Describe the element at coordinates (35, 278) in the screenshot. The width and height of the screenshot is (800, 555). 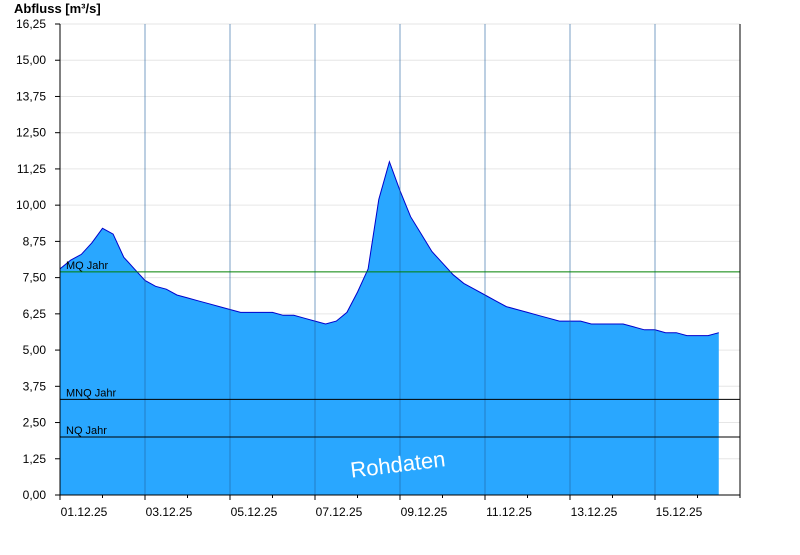
I see `y-tick-label: 7,50` at that location.